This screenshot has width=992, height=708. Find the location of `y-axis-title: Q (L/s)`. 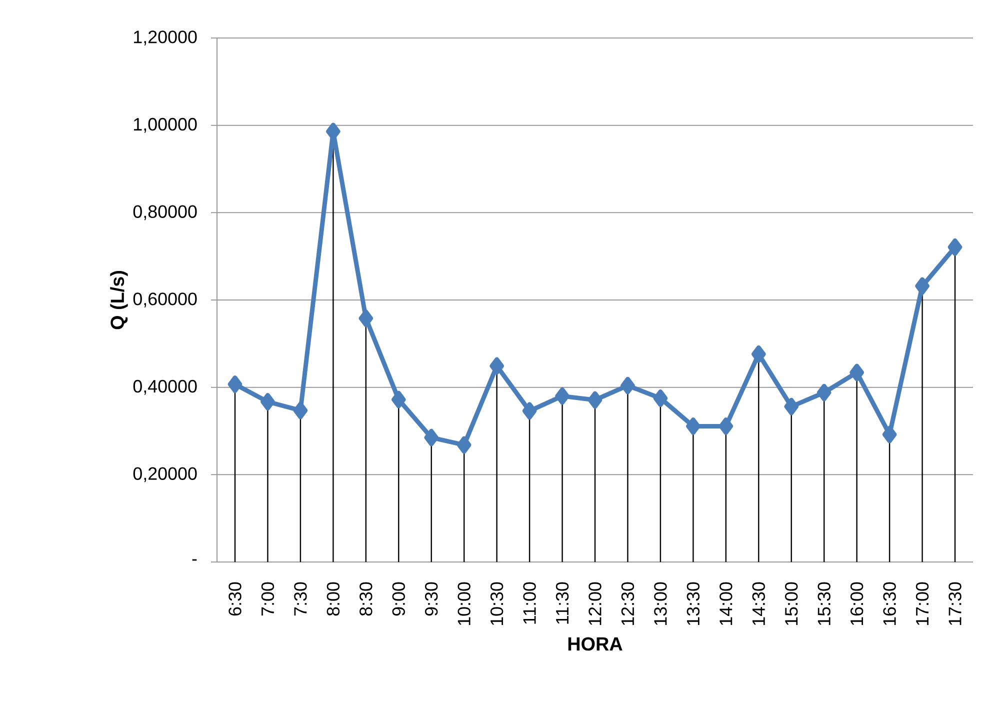

y-axis-title: Q (L/s) is located at coordinates (119, 300).